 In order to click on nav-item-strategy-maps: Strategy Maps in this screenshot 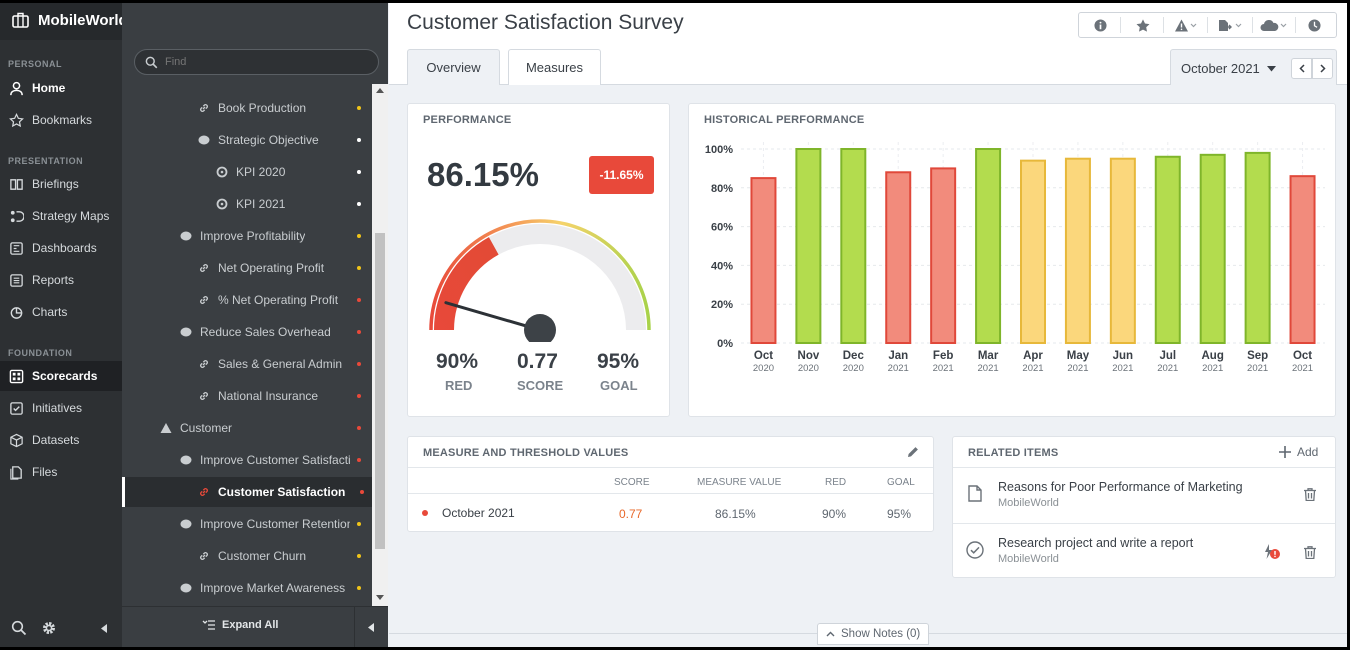, I will do `click(61, 216)`.